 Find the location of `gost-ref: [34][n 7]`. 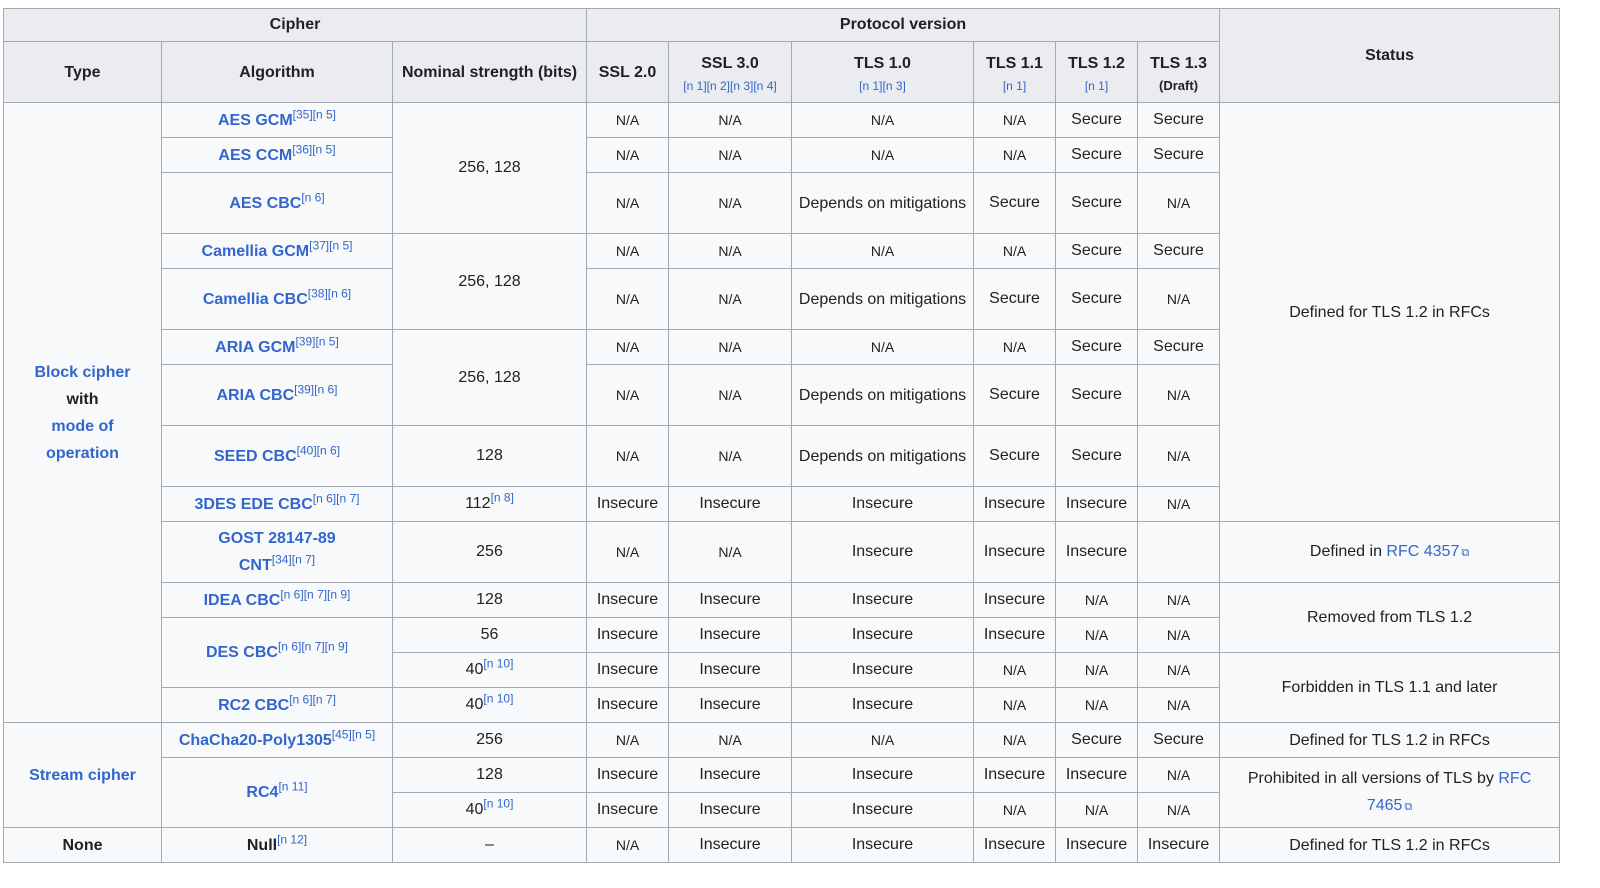

gost-ref: [34][n 7] is located at coordinates (293, 559).